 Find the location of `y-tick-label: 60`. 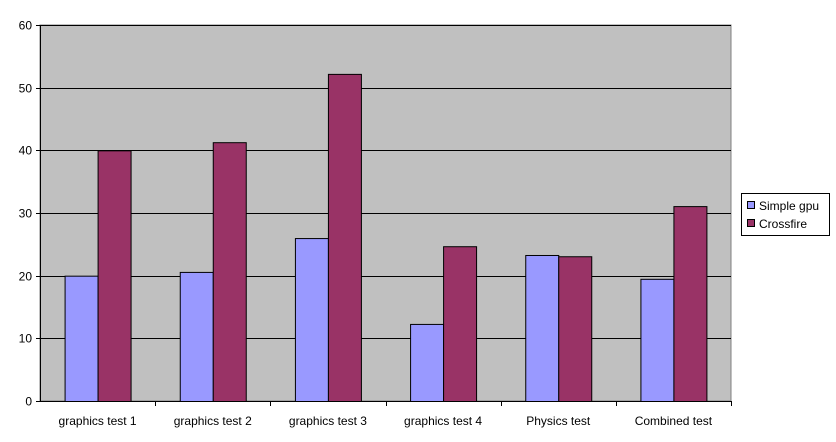

y-tick-label: 60 is located at coordinates (26, 26).